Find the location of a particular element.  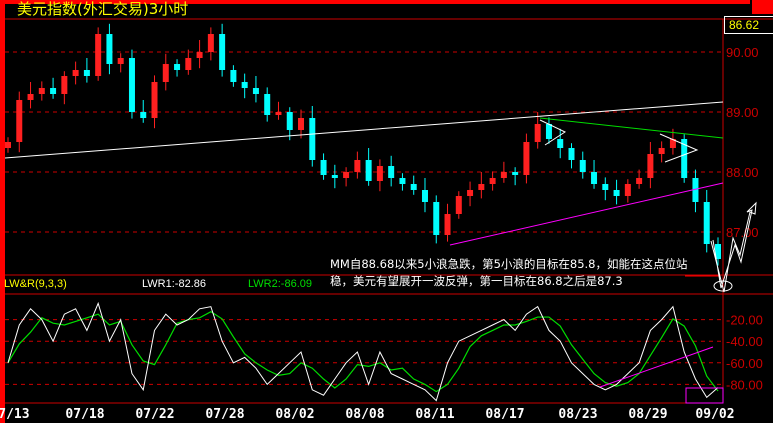

x-tick-label: 07/28 is located at coordinates (224, 414).